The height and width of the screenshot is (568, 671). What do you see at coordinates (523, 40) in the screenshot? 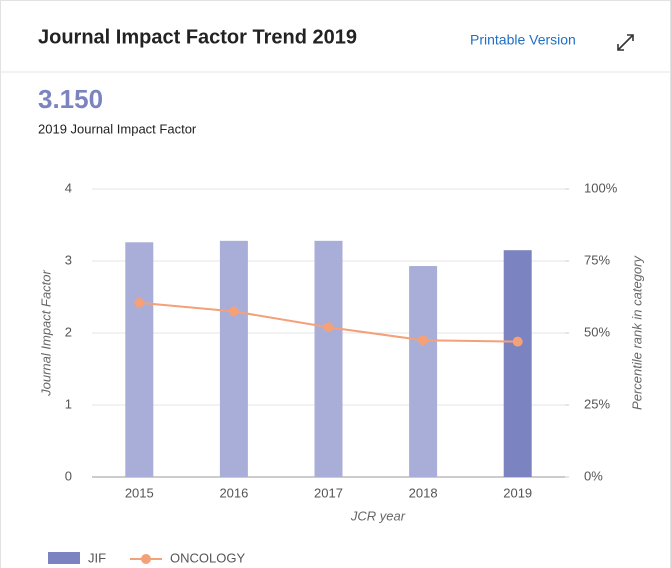
I see `printable-link: Printable Version` at bounding box center [523, 40].